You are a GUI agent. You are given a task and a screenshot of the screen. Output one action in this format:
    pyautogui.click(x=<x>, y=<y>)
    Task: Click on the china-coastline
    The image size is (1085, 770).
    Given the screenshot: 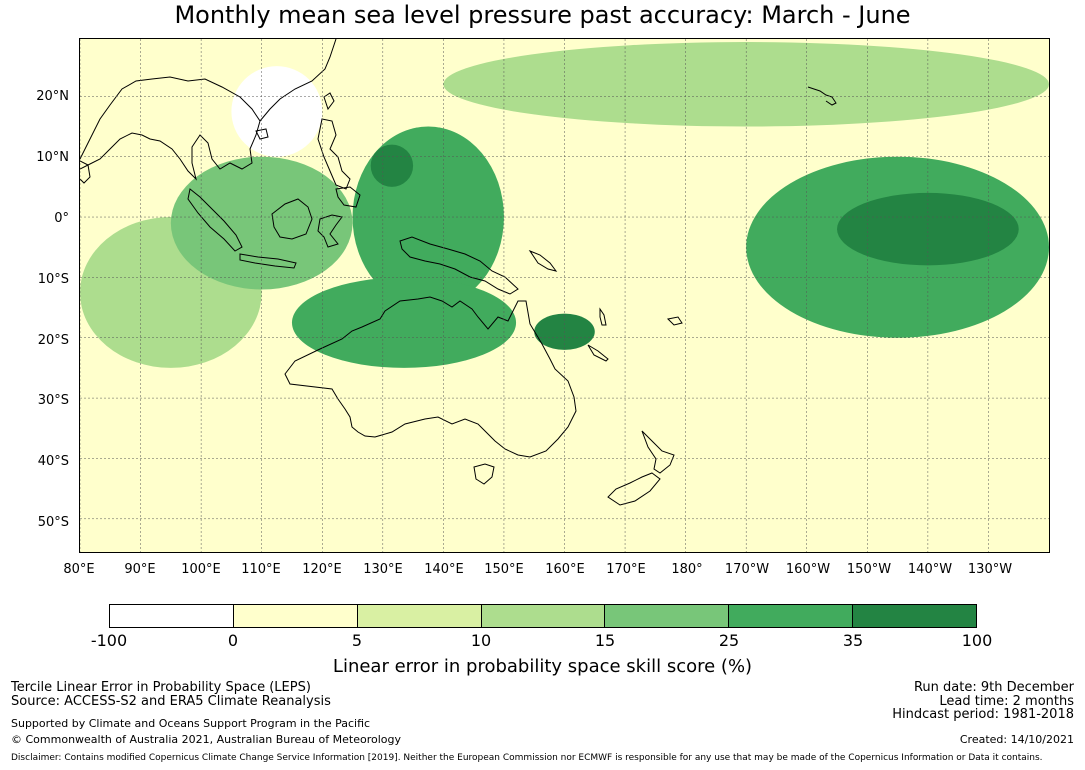 What is the action you would take?
    pyautogui.click(x=298, y=80)
    